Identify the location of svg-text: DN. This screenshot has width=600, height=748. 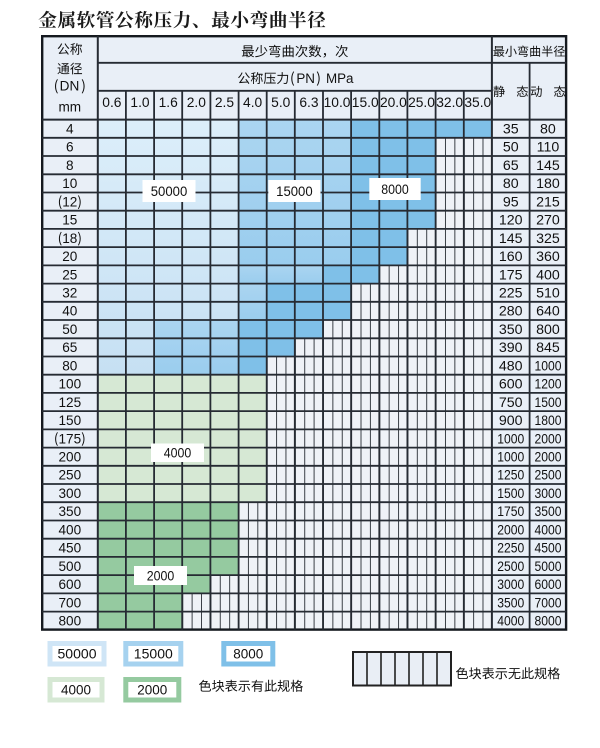
(70, 86).